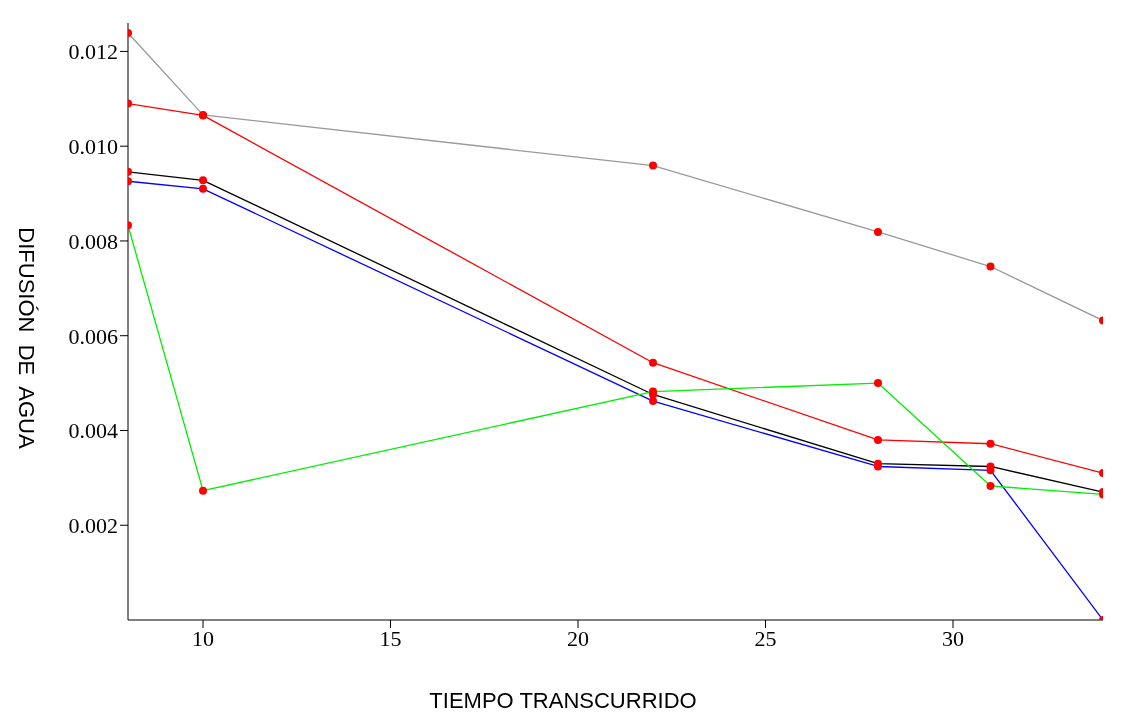  Describe the element at coordinates (578, 638) in the screenshot. I see `x-tick-label: 20` at that location.